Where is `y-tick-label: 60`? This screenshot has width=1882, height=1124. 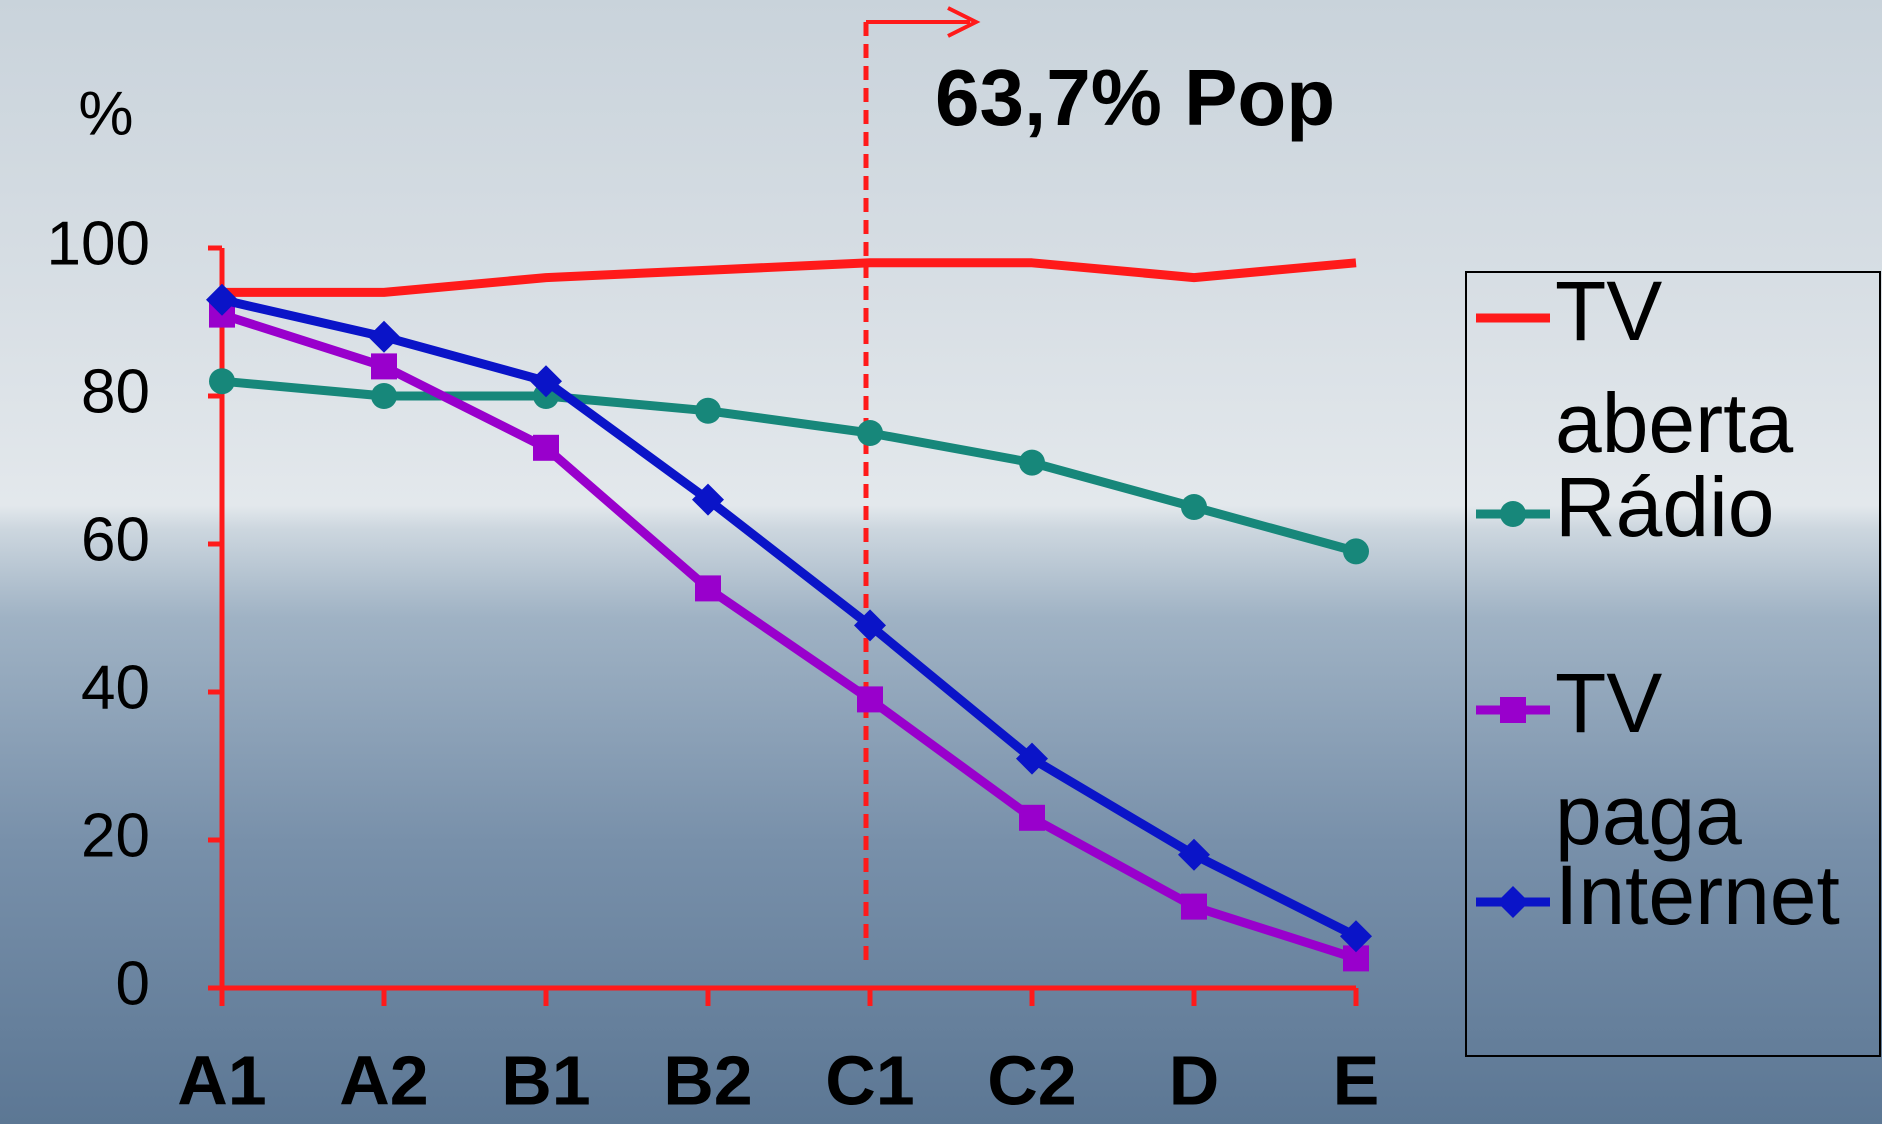 y-tick-label: 60 is located at coordinates (115, 539).